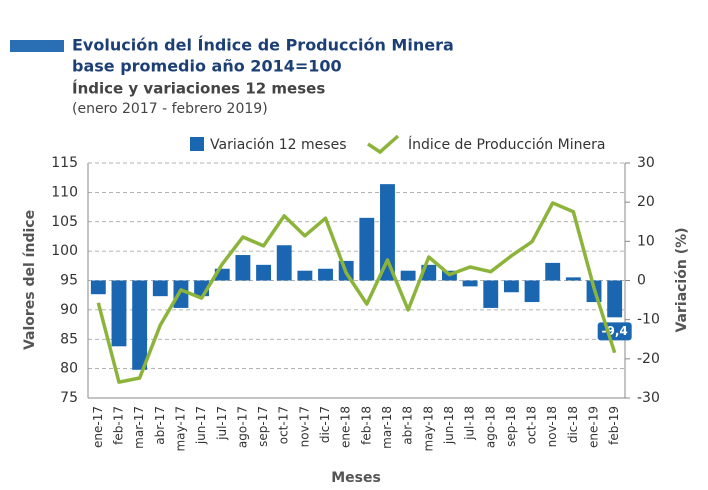 Image resolution: width=708 pixels, height=490 pixels. What do you see at coordinates (682, 279) in the screenshot?
I see `y2-axis-label: Variación (%)` at bounding box center [682, 279].